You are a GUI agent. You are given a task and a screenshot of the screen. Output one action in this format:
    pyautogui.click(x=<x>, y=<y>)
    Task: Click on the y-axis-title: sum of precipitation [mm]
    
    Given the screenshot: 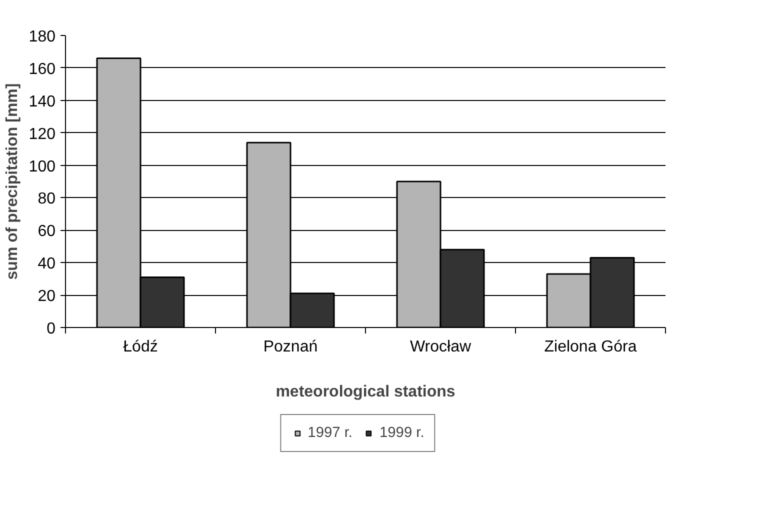 What is the action you would take?
    pyautogui.click(x=12, y=181)
    